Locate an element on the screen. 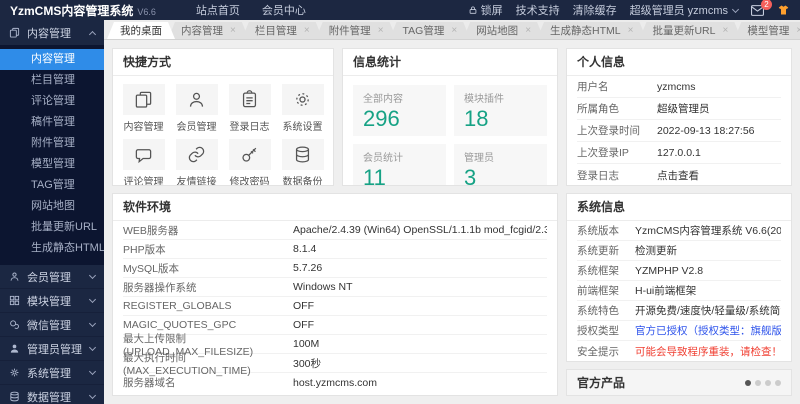 This screenshot has width=800, height=404. sidebar-group-members: 会员管理 is located at coordinates (52, 277).